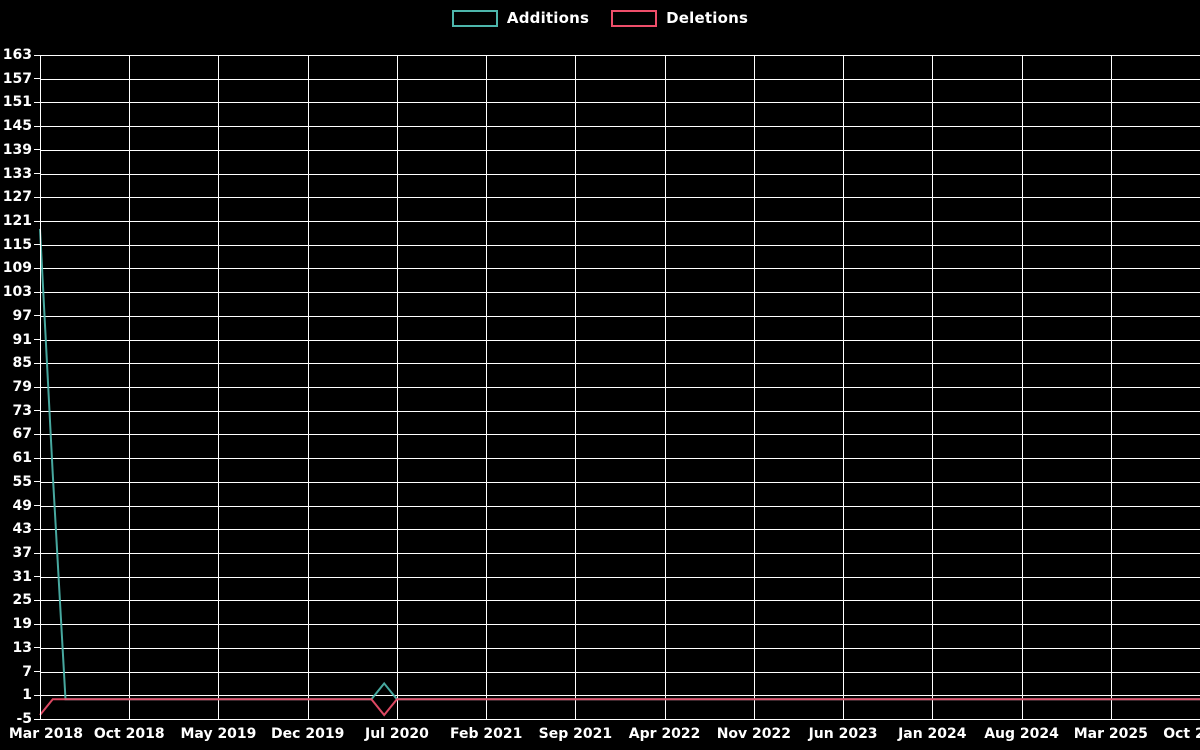 This screenshot has width=1200, height=750. I want to click on legend-label-additions: Additions, so click(548, 18).